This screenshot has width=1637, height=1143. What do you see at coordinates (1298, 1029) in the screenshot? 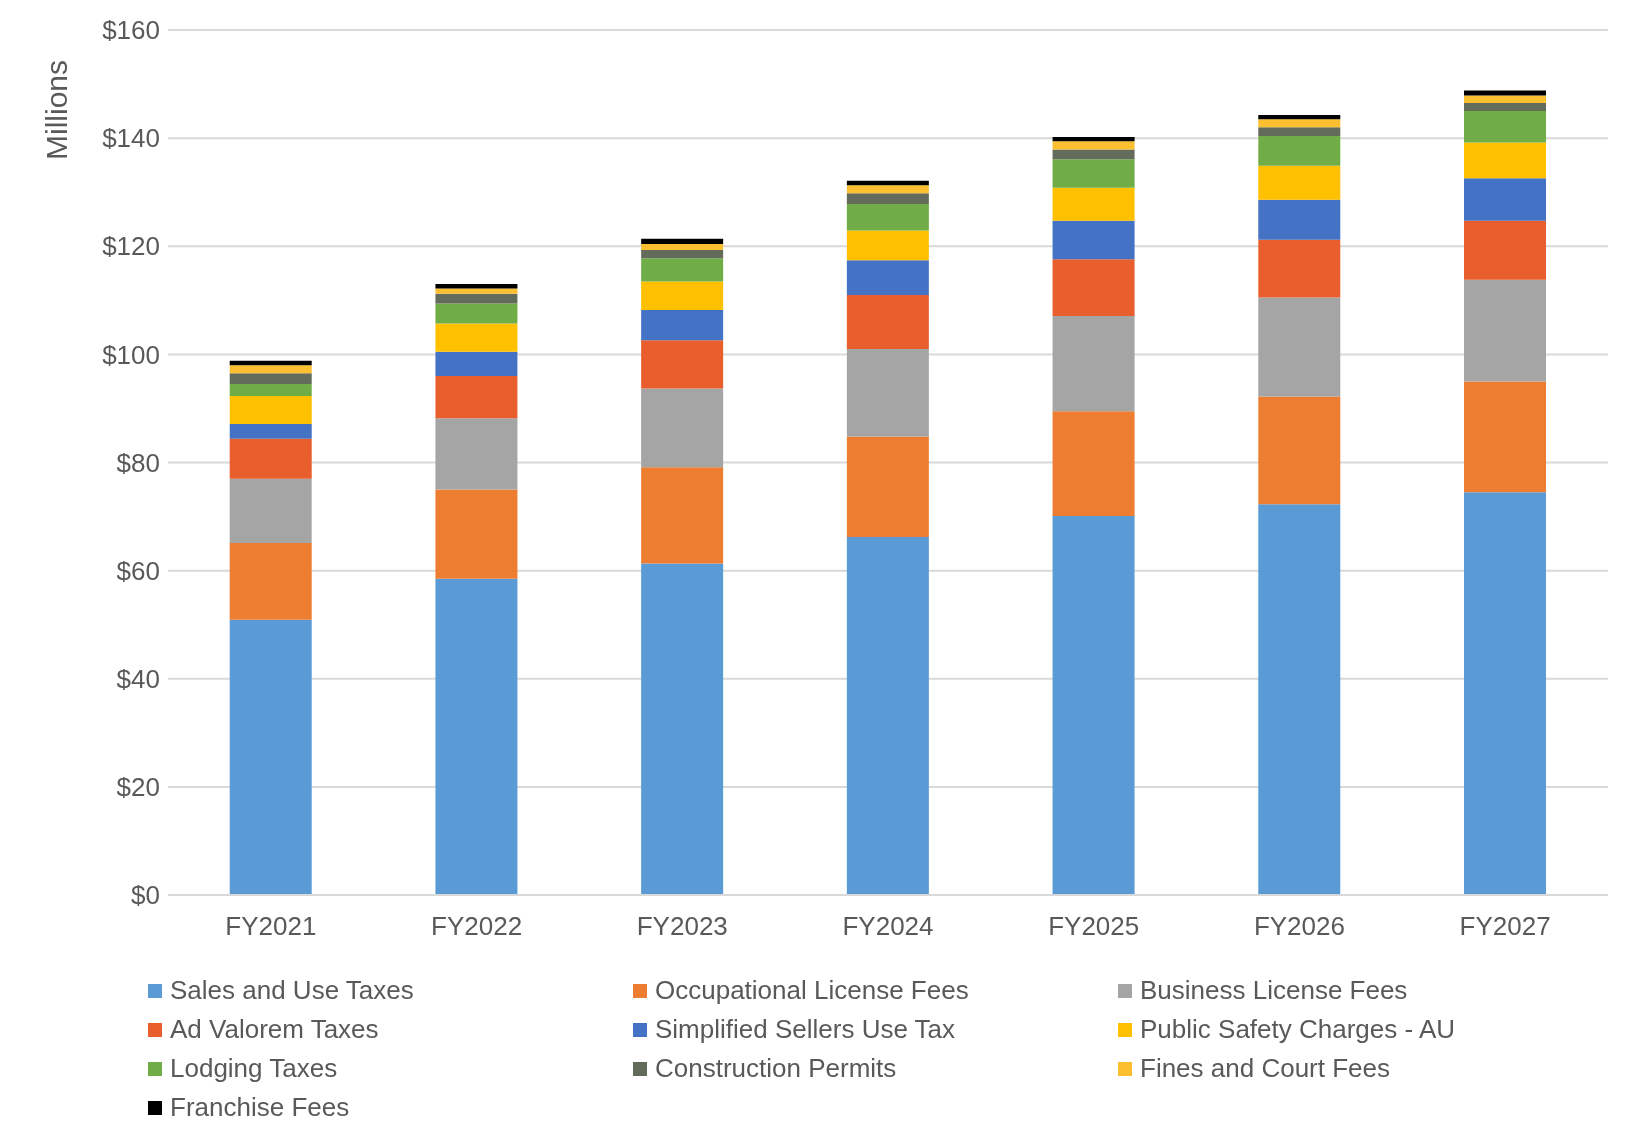
I see `legend-label: Public Safety Charges - AU` at bounding box center [1298, 1029].